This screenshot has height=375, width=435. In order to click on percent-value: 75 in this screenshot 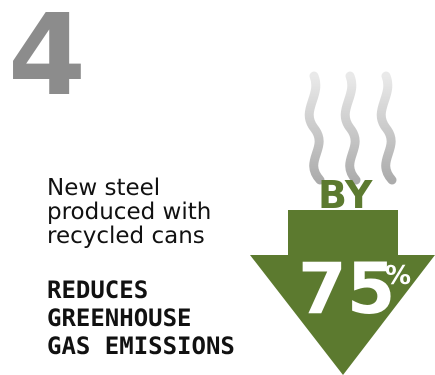, I will do `click(347, 289)`.